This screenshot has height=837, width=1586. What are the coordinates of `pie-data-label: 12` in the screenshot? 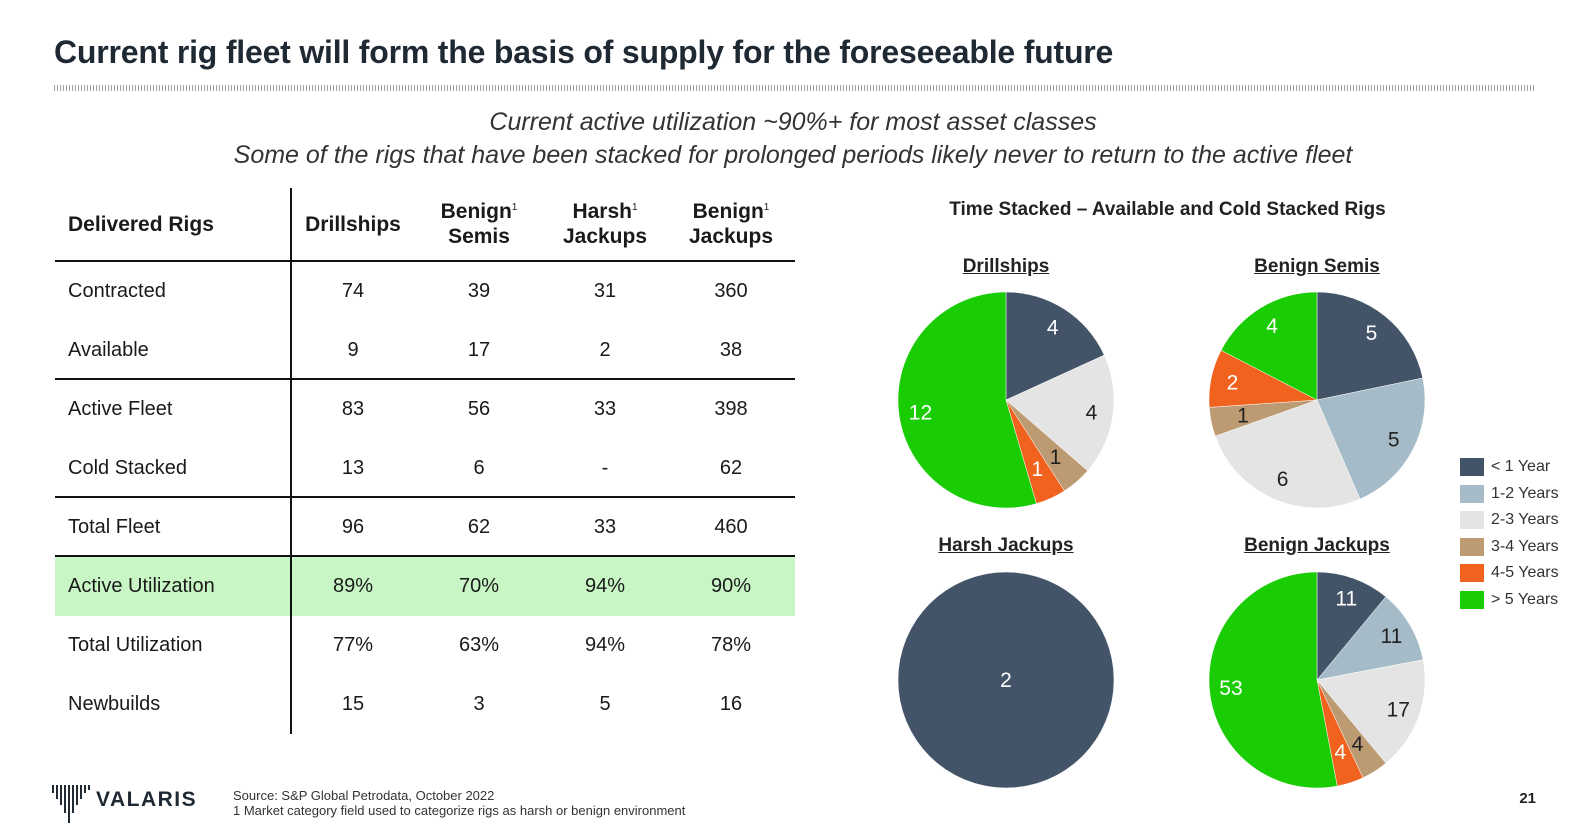 It's located at (920, 412).